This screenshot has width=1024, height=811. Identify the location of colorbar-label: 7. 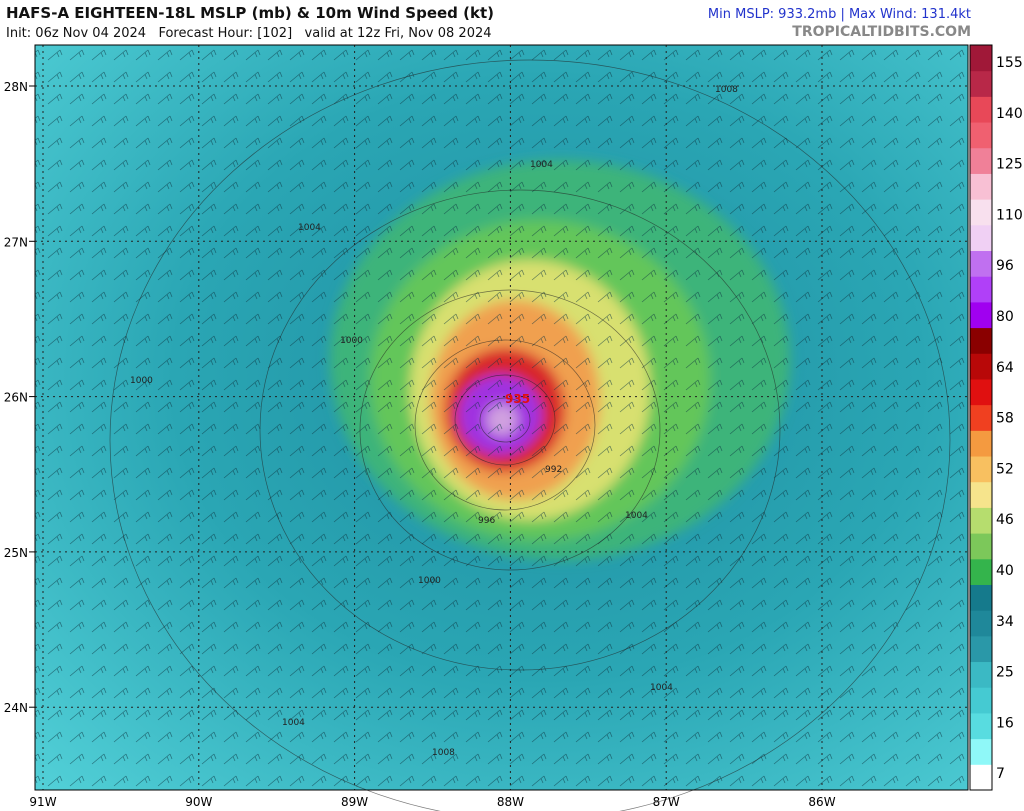
(1000, 774).